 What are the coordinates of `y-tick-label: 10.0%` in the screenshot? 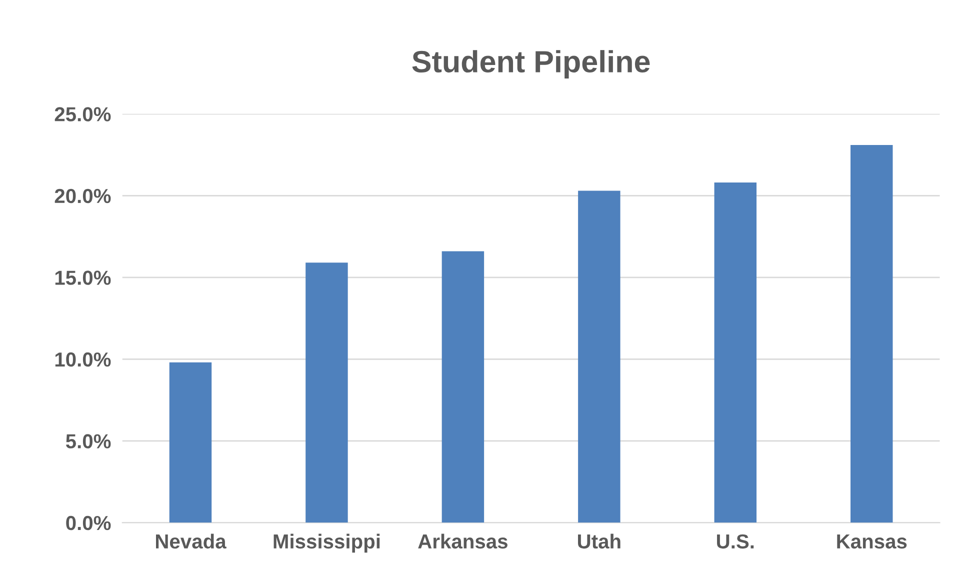 It's located at (83, 359).